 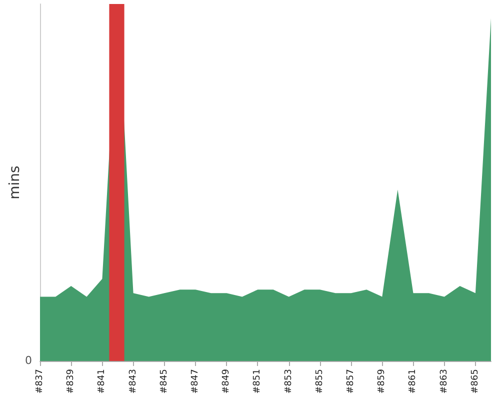 I want to click on x-tick-label: #861, so click(x=413, y=381).